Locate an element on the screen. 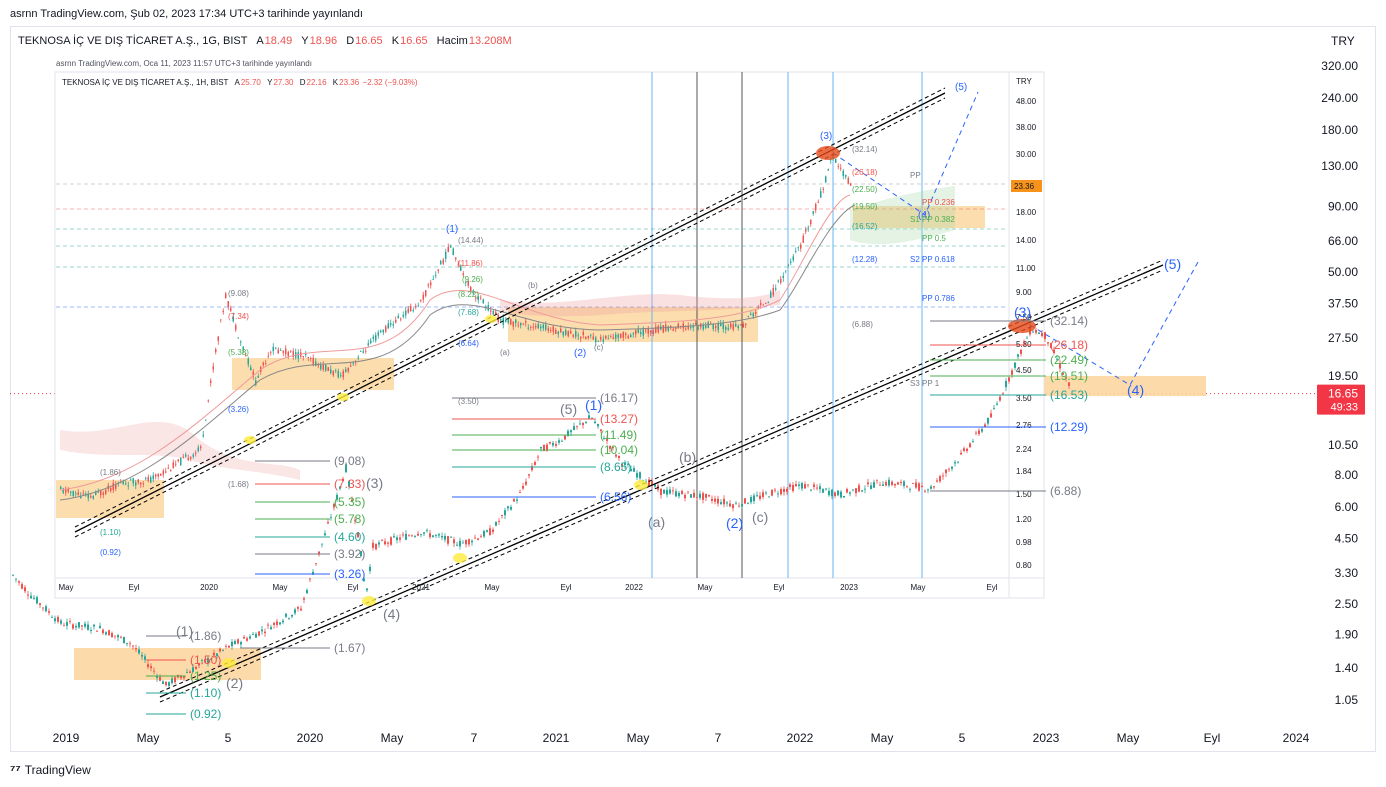 The width and height of the screenshot is (1386, 787). high-value: 18.96 is located at coordinates (323, 41).